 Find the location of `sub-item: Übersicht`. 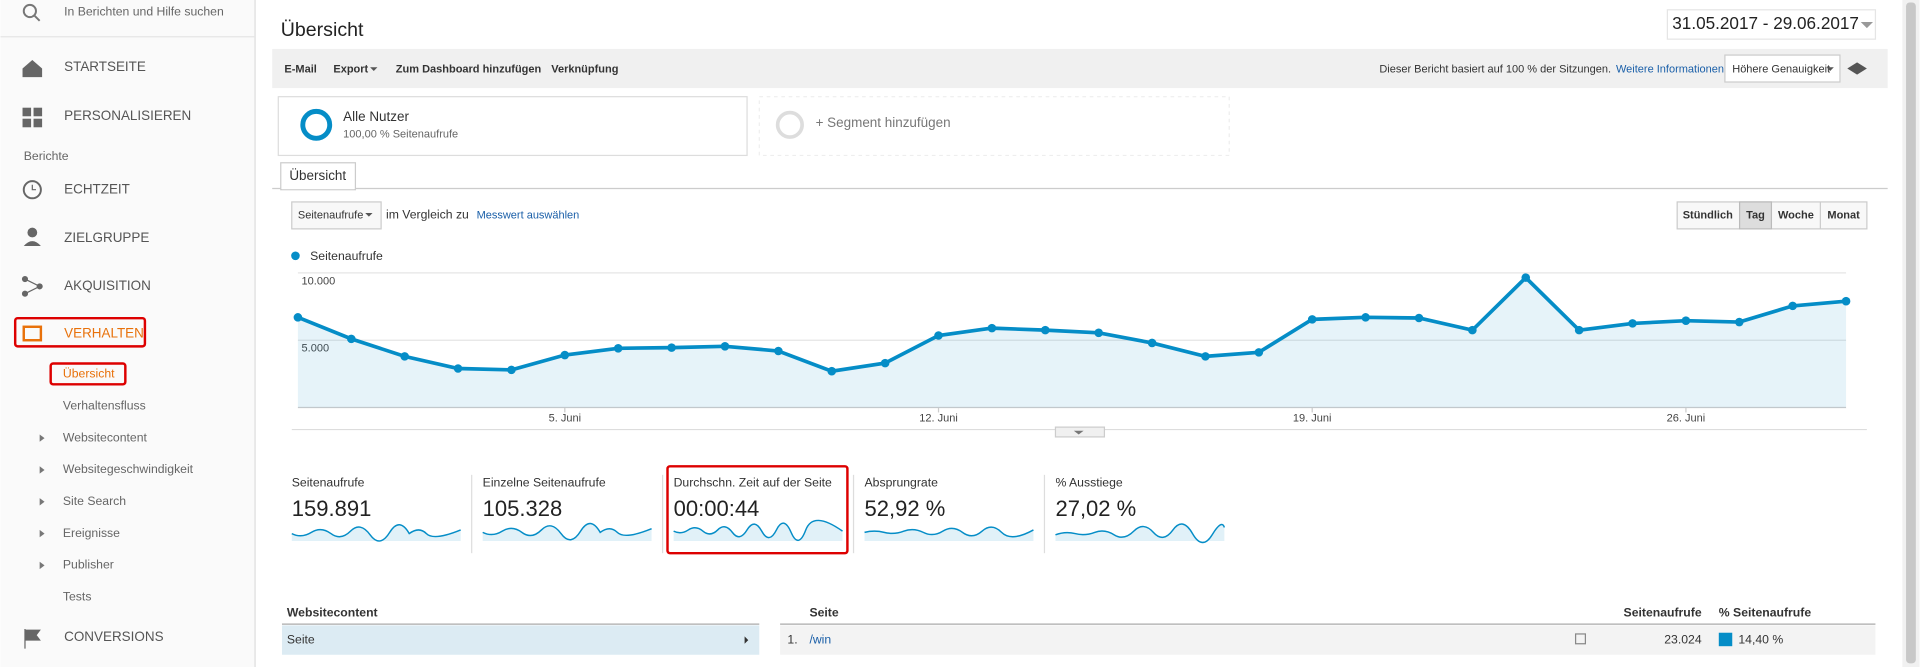

sub-item: Übersicht is located at coordinates (89, 374).